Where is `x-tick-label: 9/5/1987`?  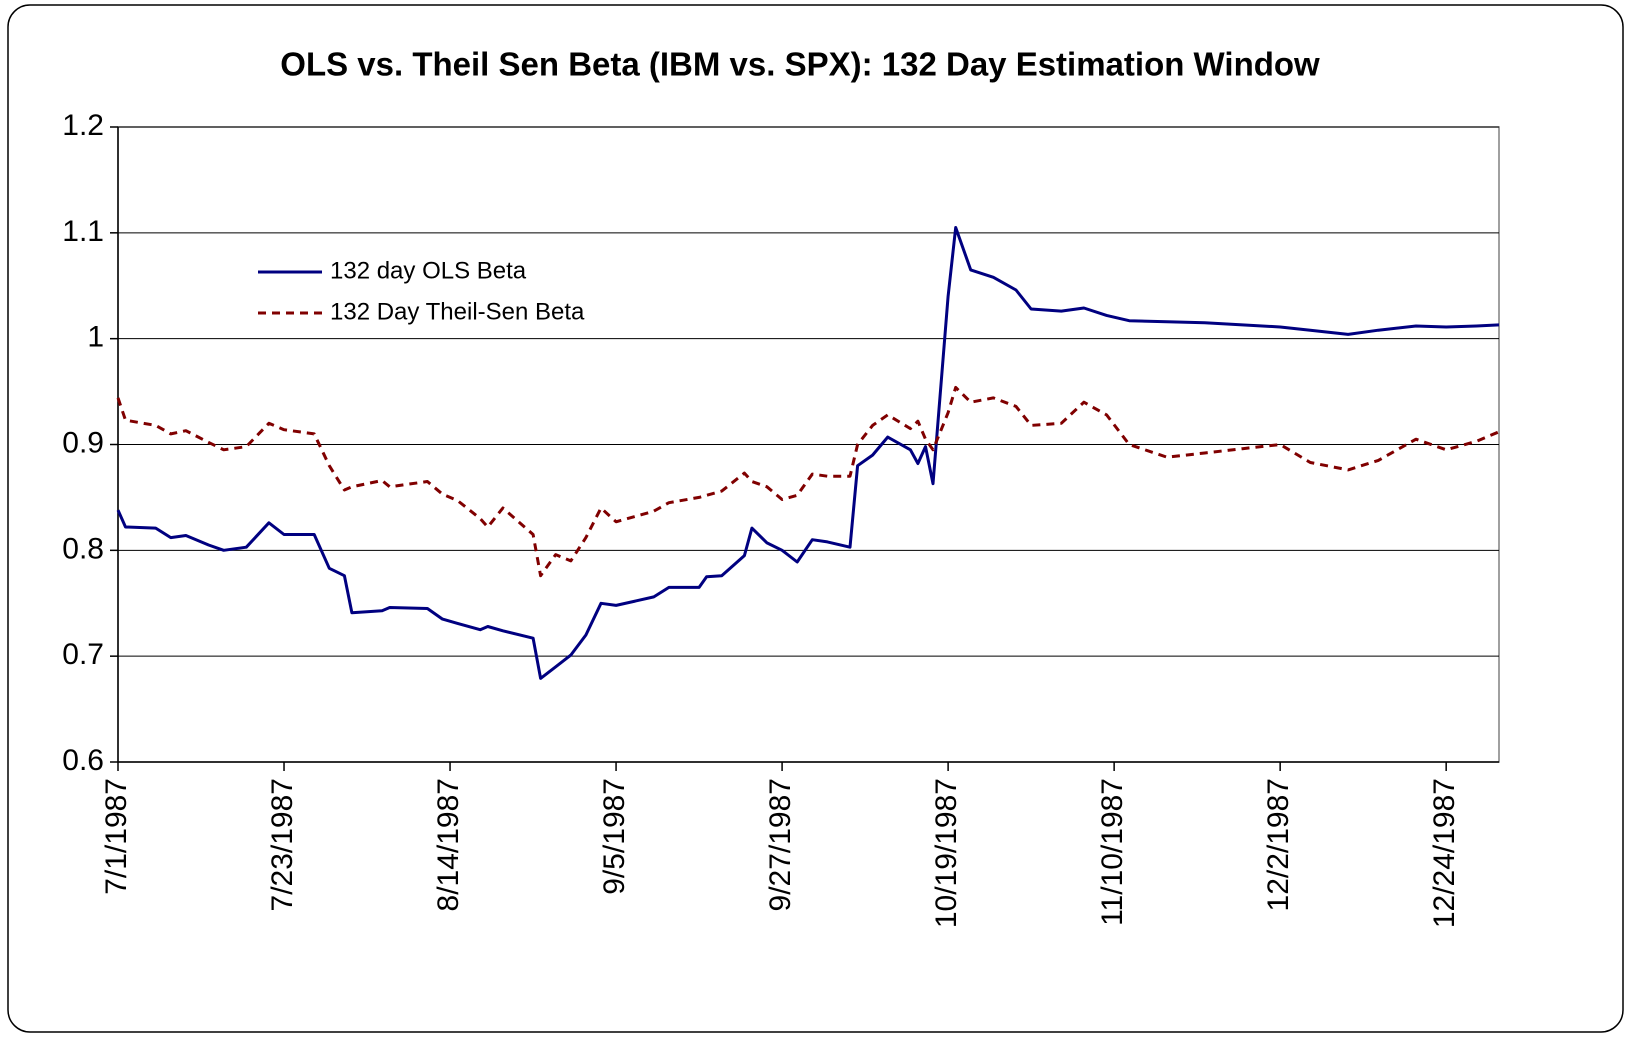 x-tick-label: 9/5/1987 is located at coordinates (614, 836).